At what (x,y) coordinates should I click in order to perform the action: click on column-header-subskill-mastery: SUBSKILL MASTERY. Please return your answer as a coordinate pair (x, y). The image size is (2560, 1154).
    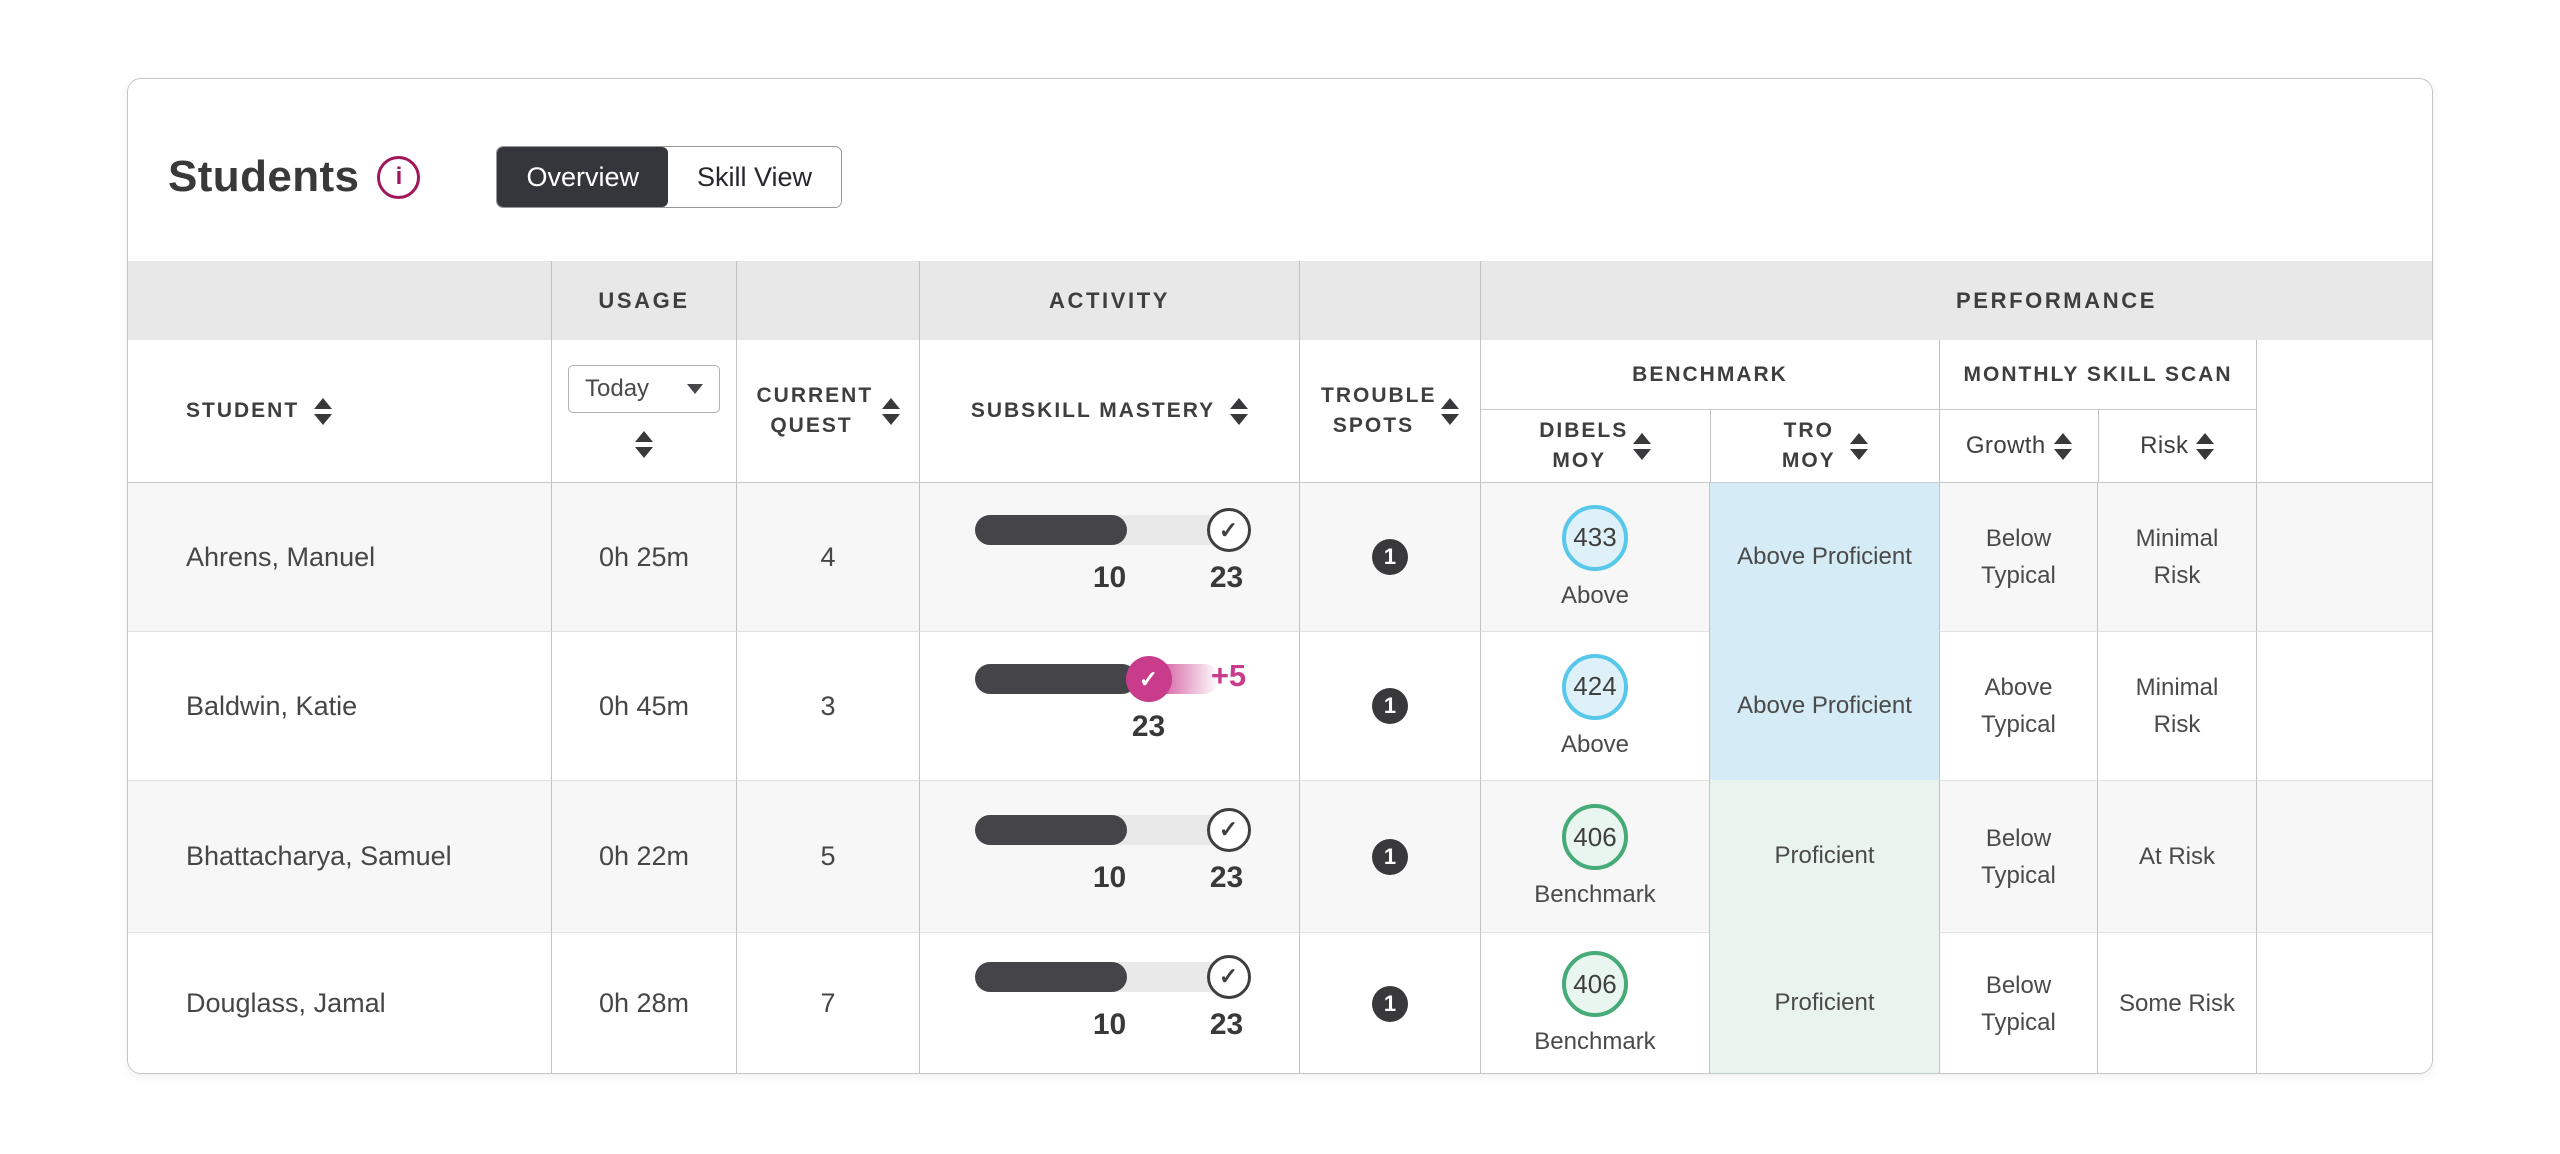
    Looking at the image, I should click on (1109, 411).